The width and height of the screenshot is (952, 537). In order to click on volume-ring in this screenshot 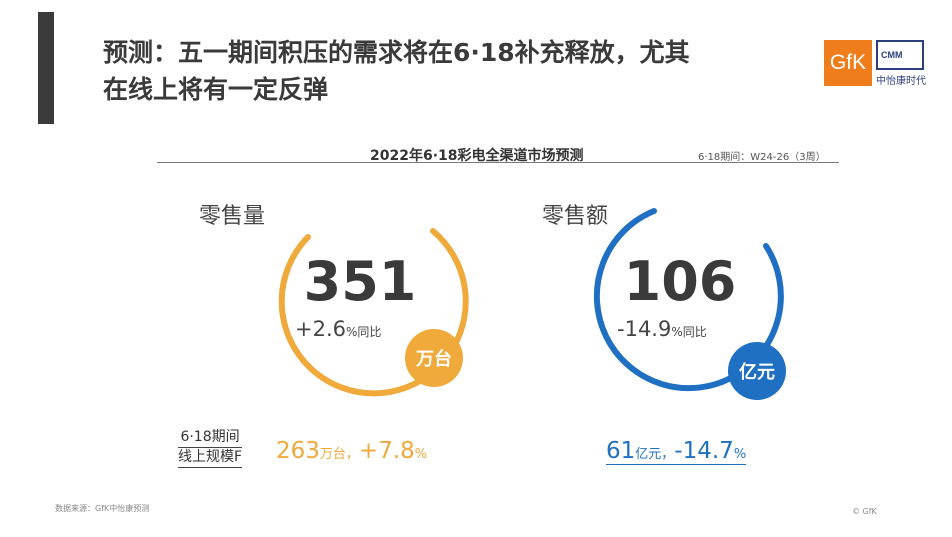, I will do `click(373, 312)`.